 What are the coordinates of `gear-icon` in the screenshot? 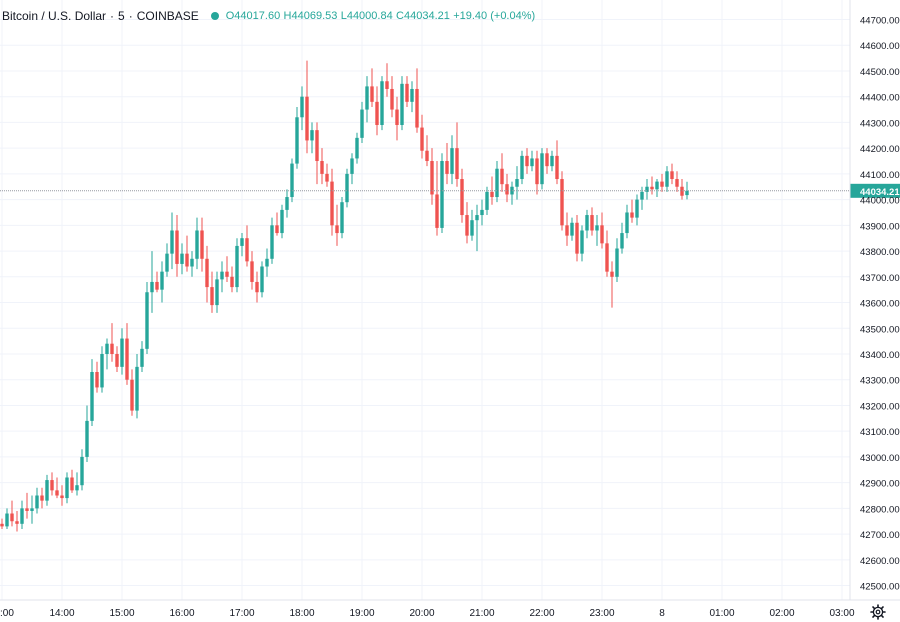 It's located at (878, 612).